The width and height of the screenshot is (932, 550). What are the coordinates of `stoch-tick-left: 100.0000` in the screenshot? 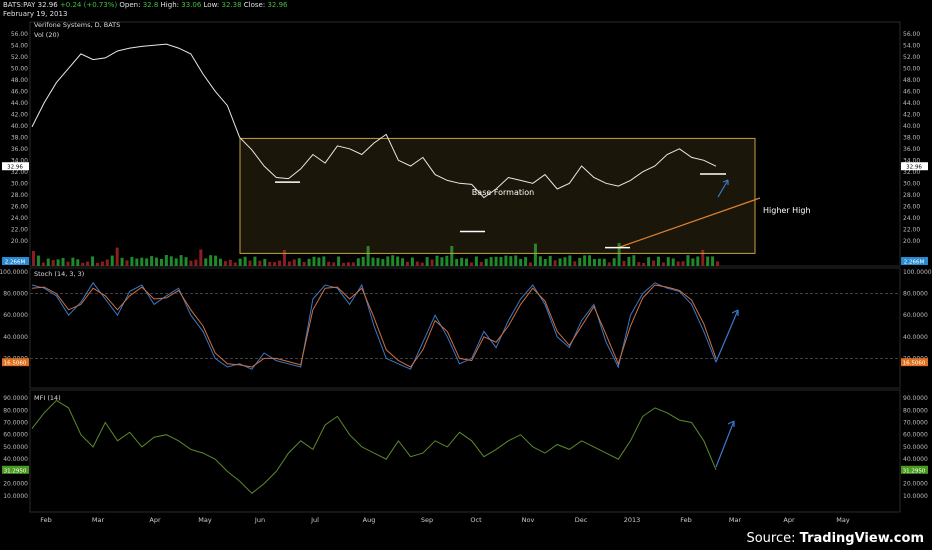 It's located at (14, 272).